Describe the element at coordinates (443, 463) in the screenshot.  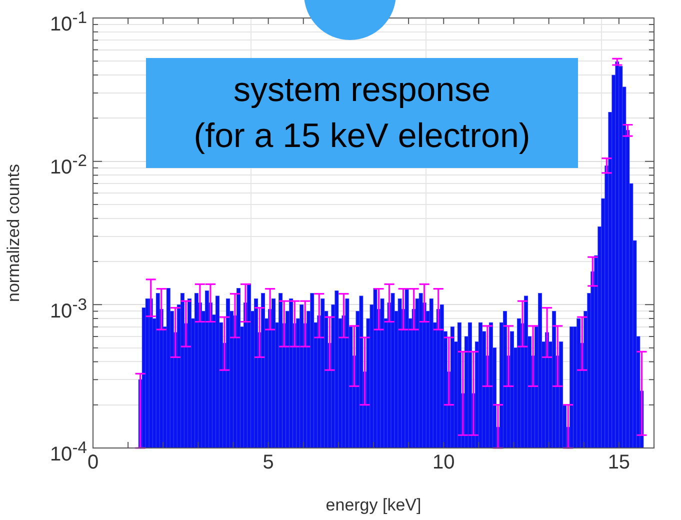
I see `x-tick-label: 10` at that location.